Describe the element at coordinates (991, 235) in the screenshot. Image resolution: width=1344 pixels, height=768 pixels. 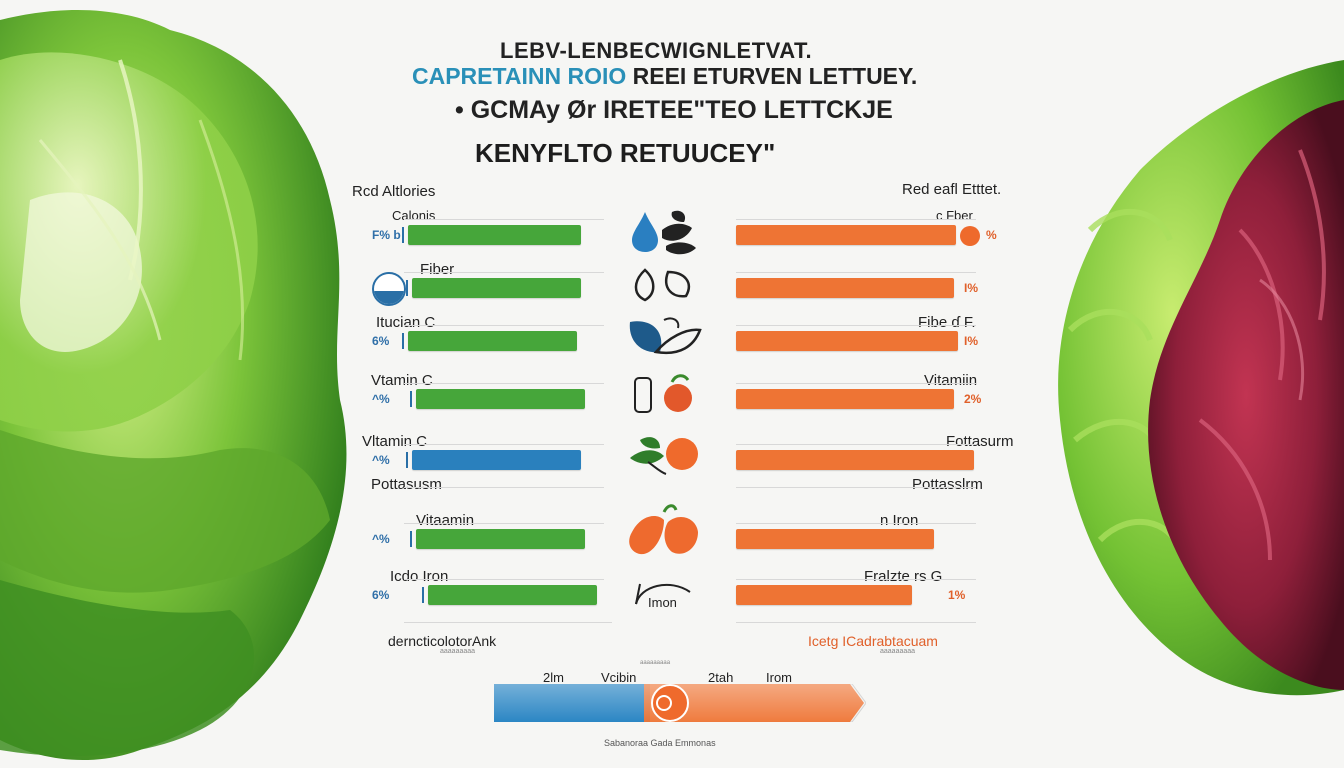
I see `right-row-percent: %` at that location.